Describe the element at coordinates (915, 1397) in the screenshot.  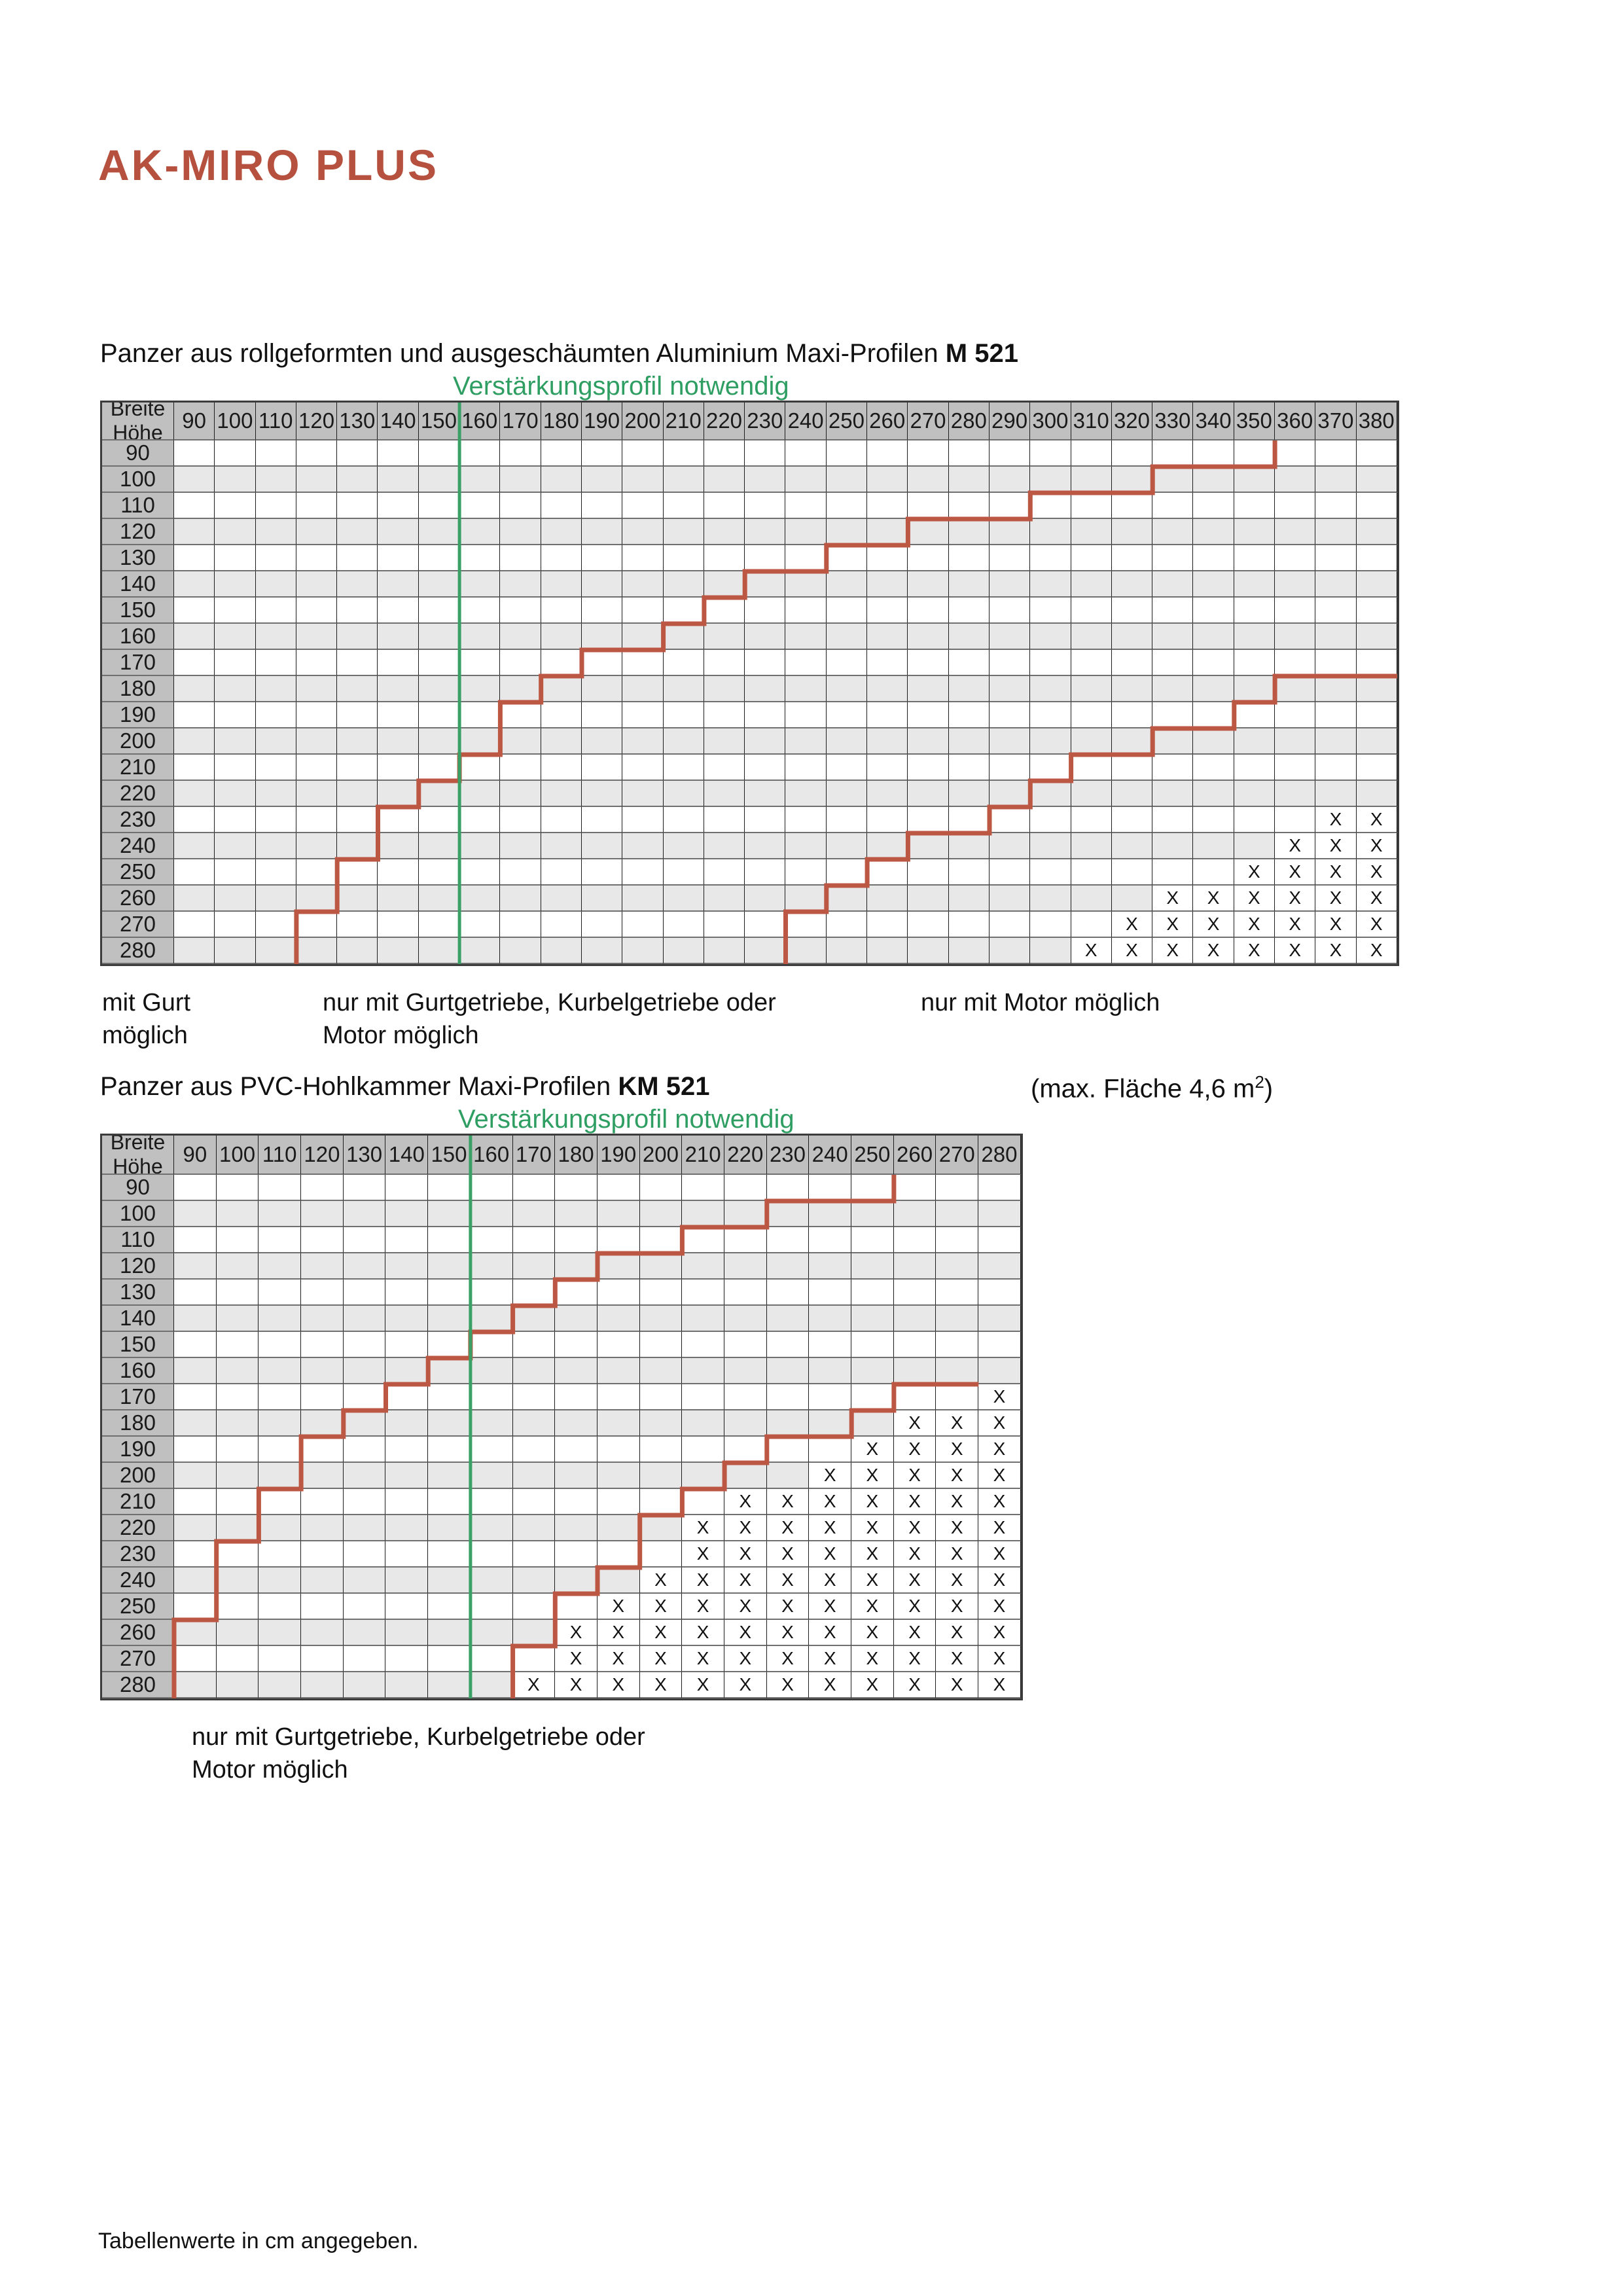
I see `size-cell-260x170` at that location.